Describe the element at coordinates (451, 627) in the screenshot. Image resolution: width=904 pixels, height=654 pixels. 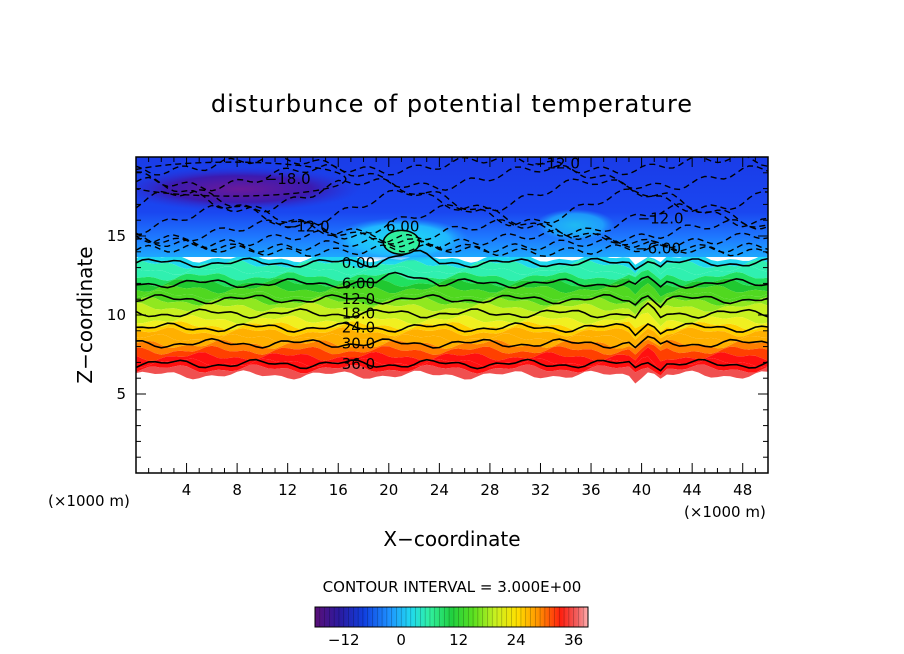
I see `colorbar: −12 0 12 24 36` at that location.